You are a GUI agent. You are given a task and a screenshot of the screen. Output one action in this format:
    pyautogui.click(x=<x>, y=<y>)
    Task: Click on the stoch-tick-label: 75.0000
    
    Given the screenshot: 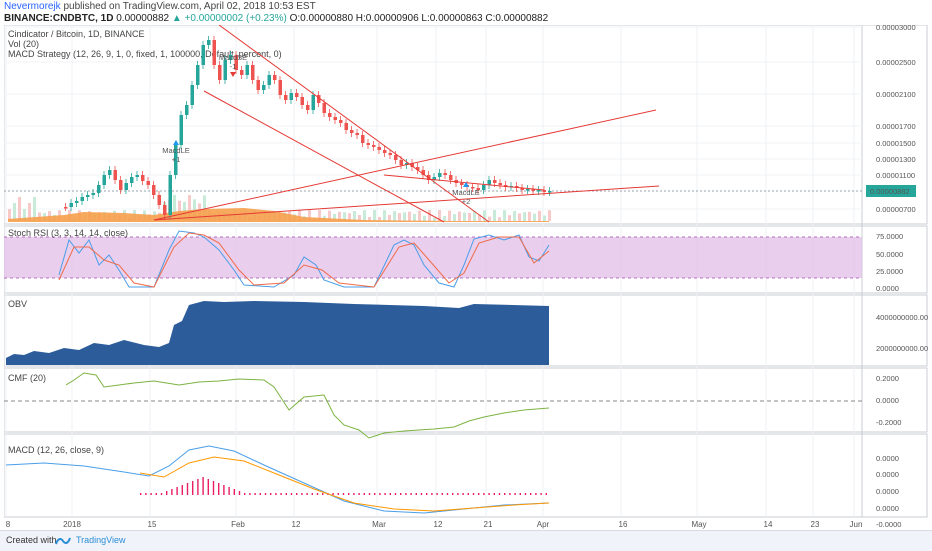 What is the action you would take?
    pyautogui.click(x=889, y=236)
    